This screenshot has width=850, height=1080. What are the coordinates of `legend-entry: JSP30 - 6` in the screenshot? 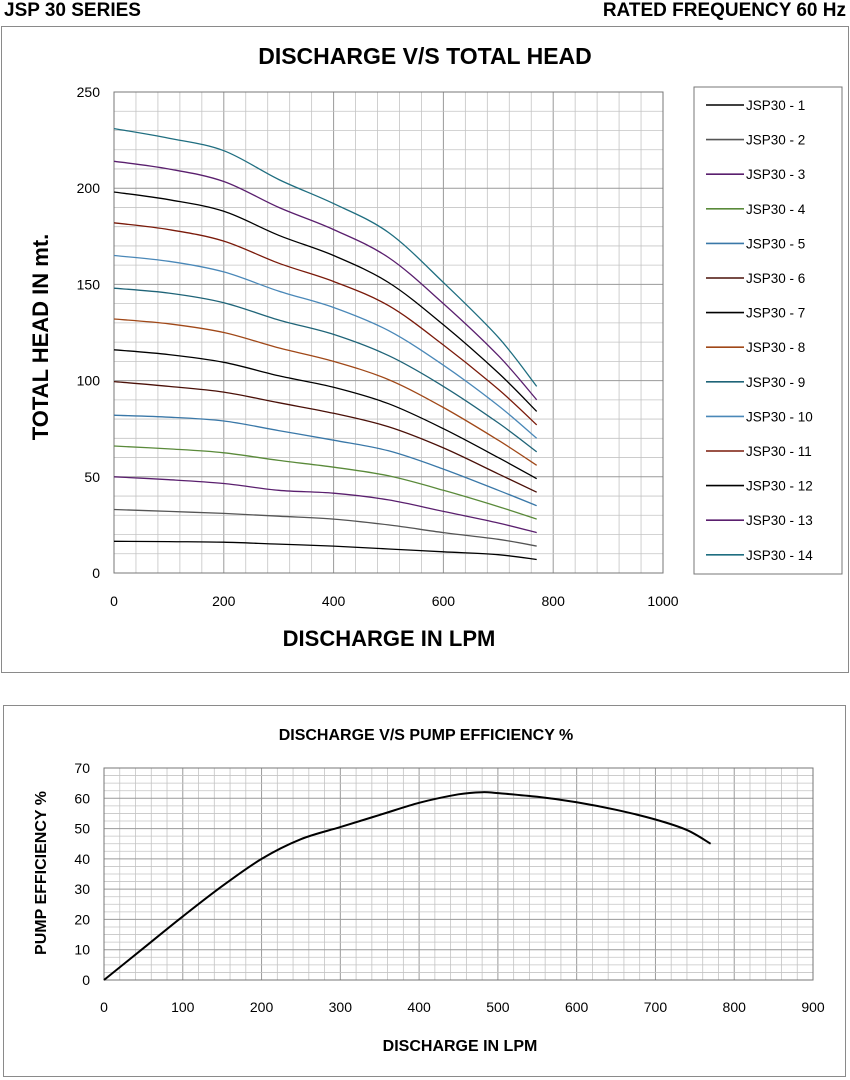 It's located at (775, 278).